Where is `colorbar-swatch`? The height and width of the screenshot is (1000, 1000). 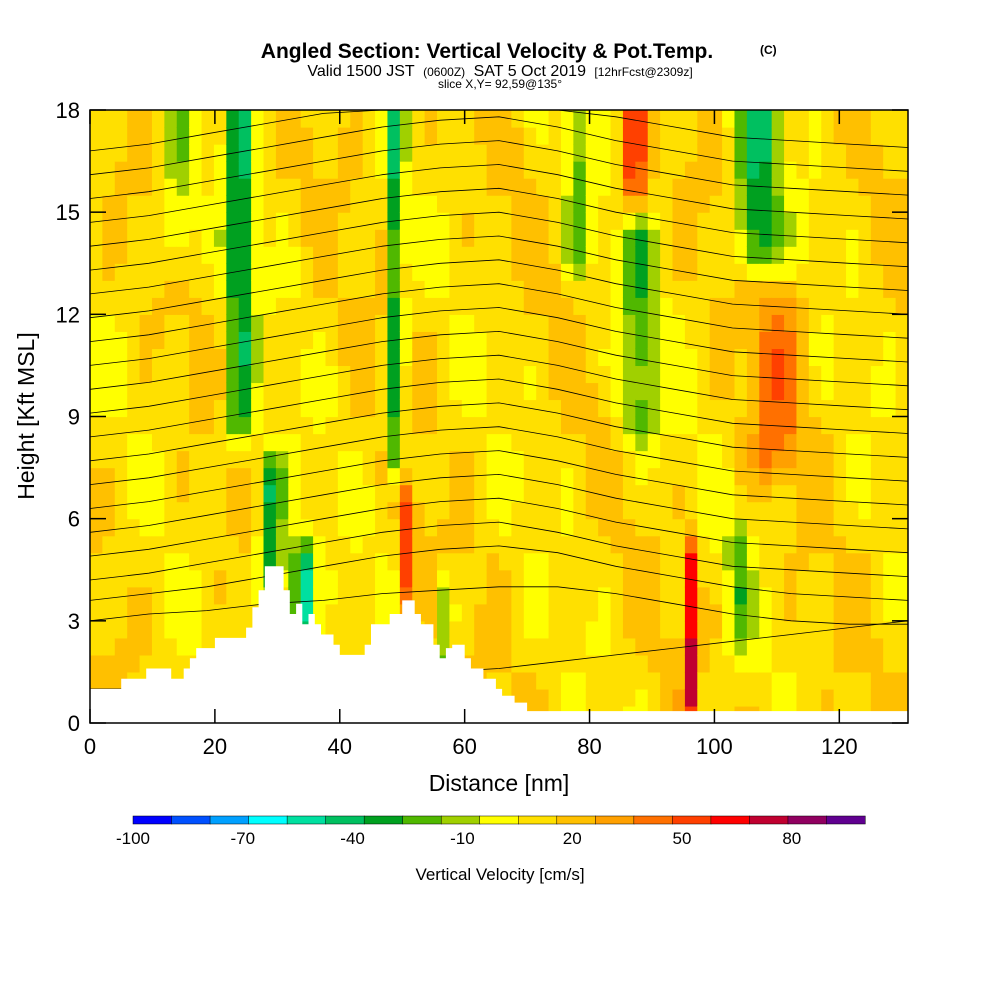
colorbar-swatch is located at coordinates (345, 820).